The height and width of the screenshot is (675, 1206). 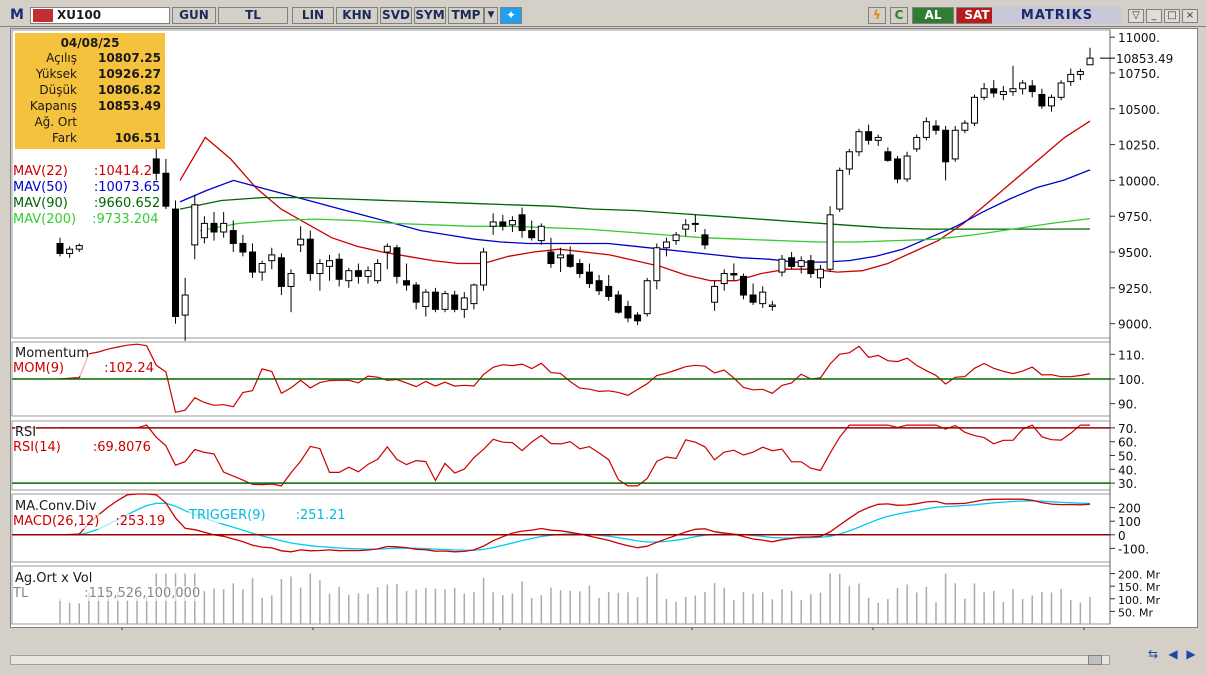 I want to click on legend-mom-value: :102.24, so click(x=129, y=368).